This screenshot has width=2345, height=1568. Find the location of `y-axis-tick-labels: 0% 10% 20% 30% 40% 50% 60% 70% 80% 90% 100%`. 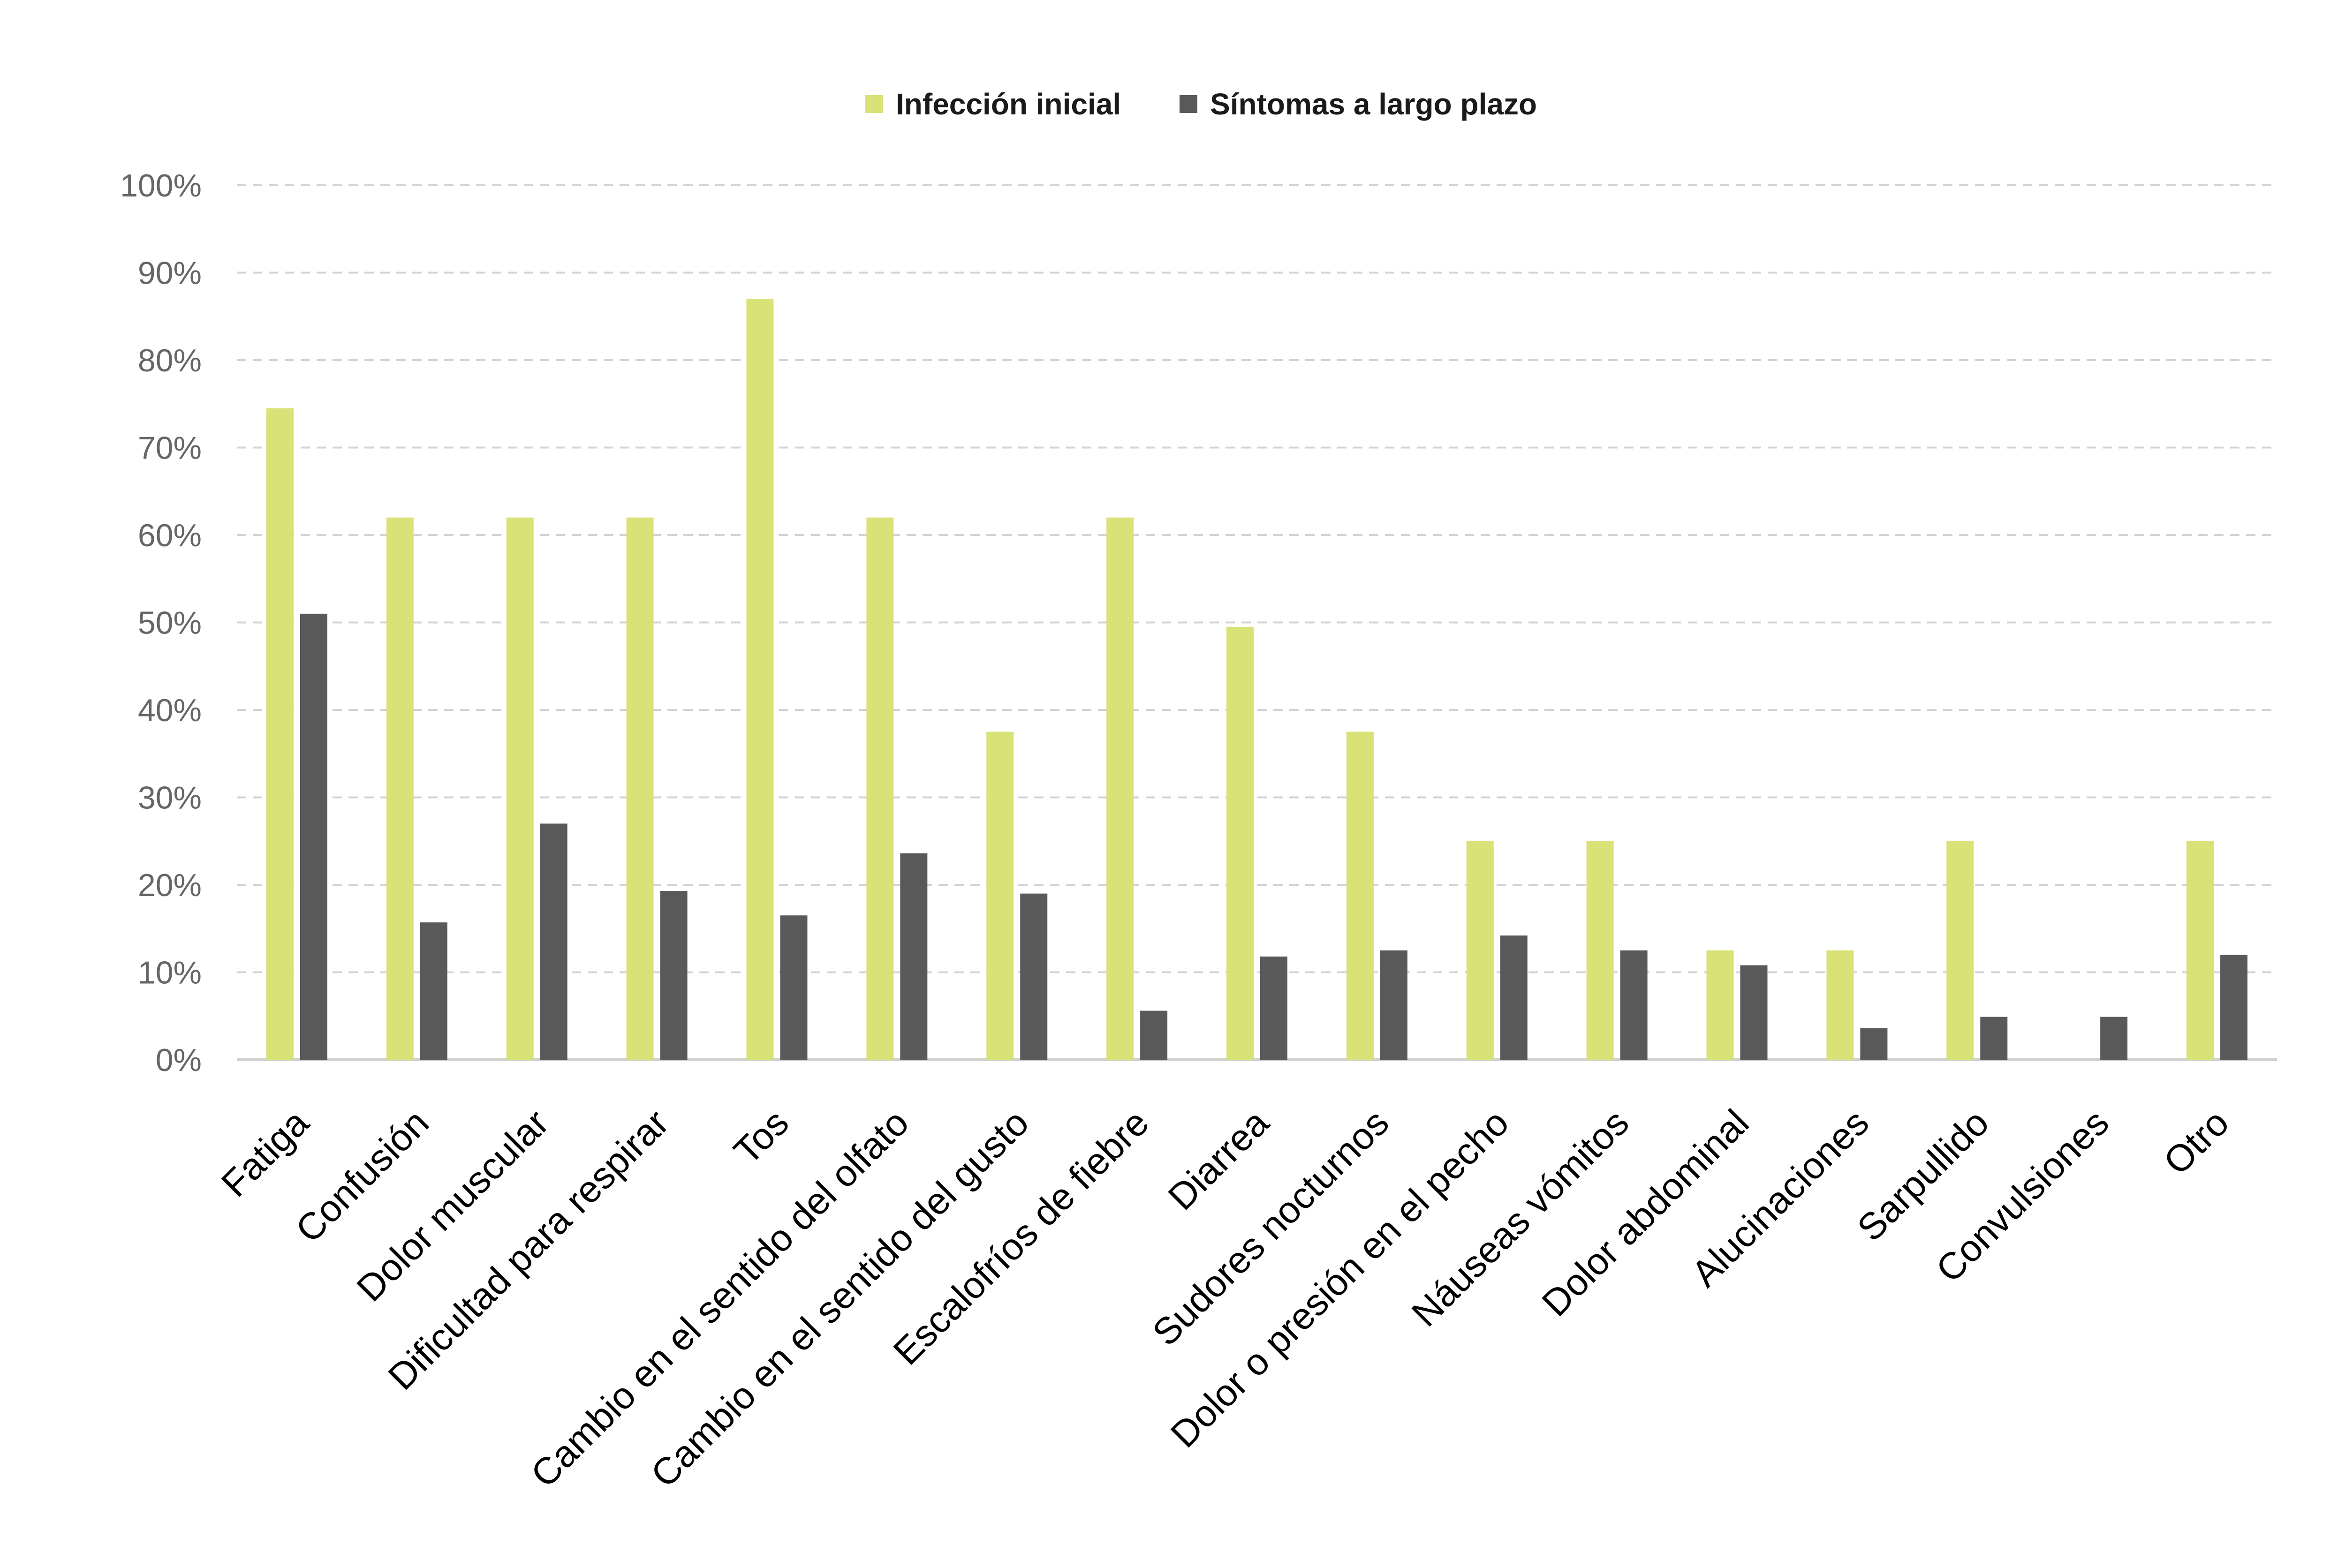

y-axis-tick-labels: 0% 10% 20% 30% 40% 50% 60% 70% 80% 90% 100% is located at coordinates (161, 623).